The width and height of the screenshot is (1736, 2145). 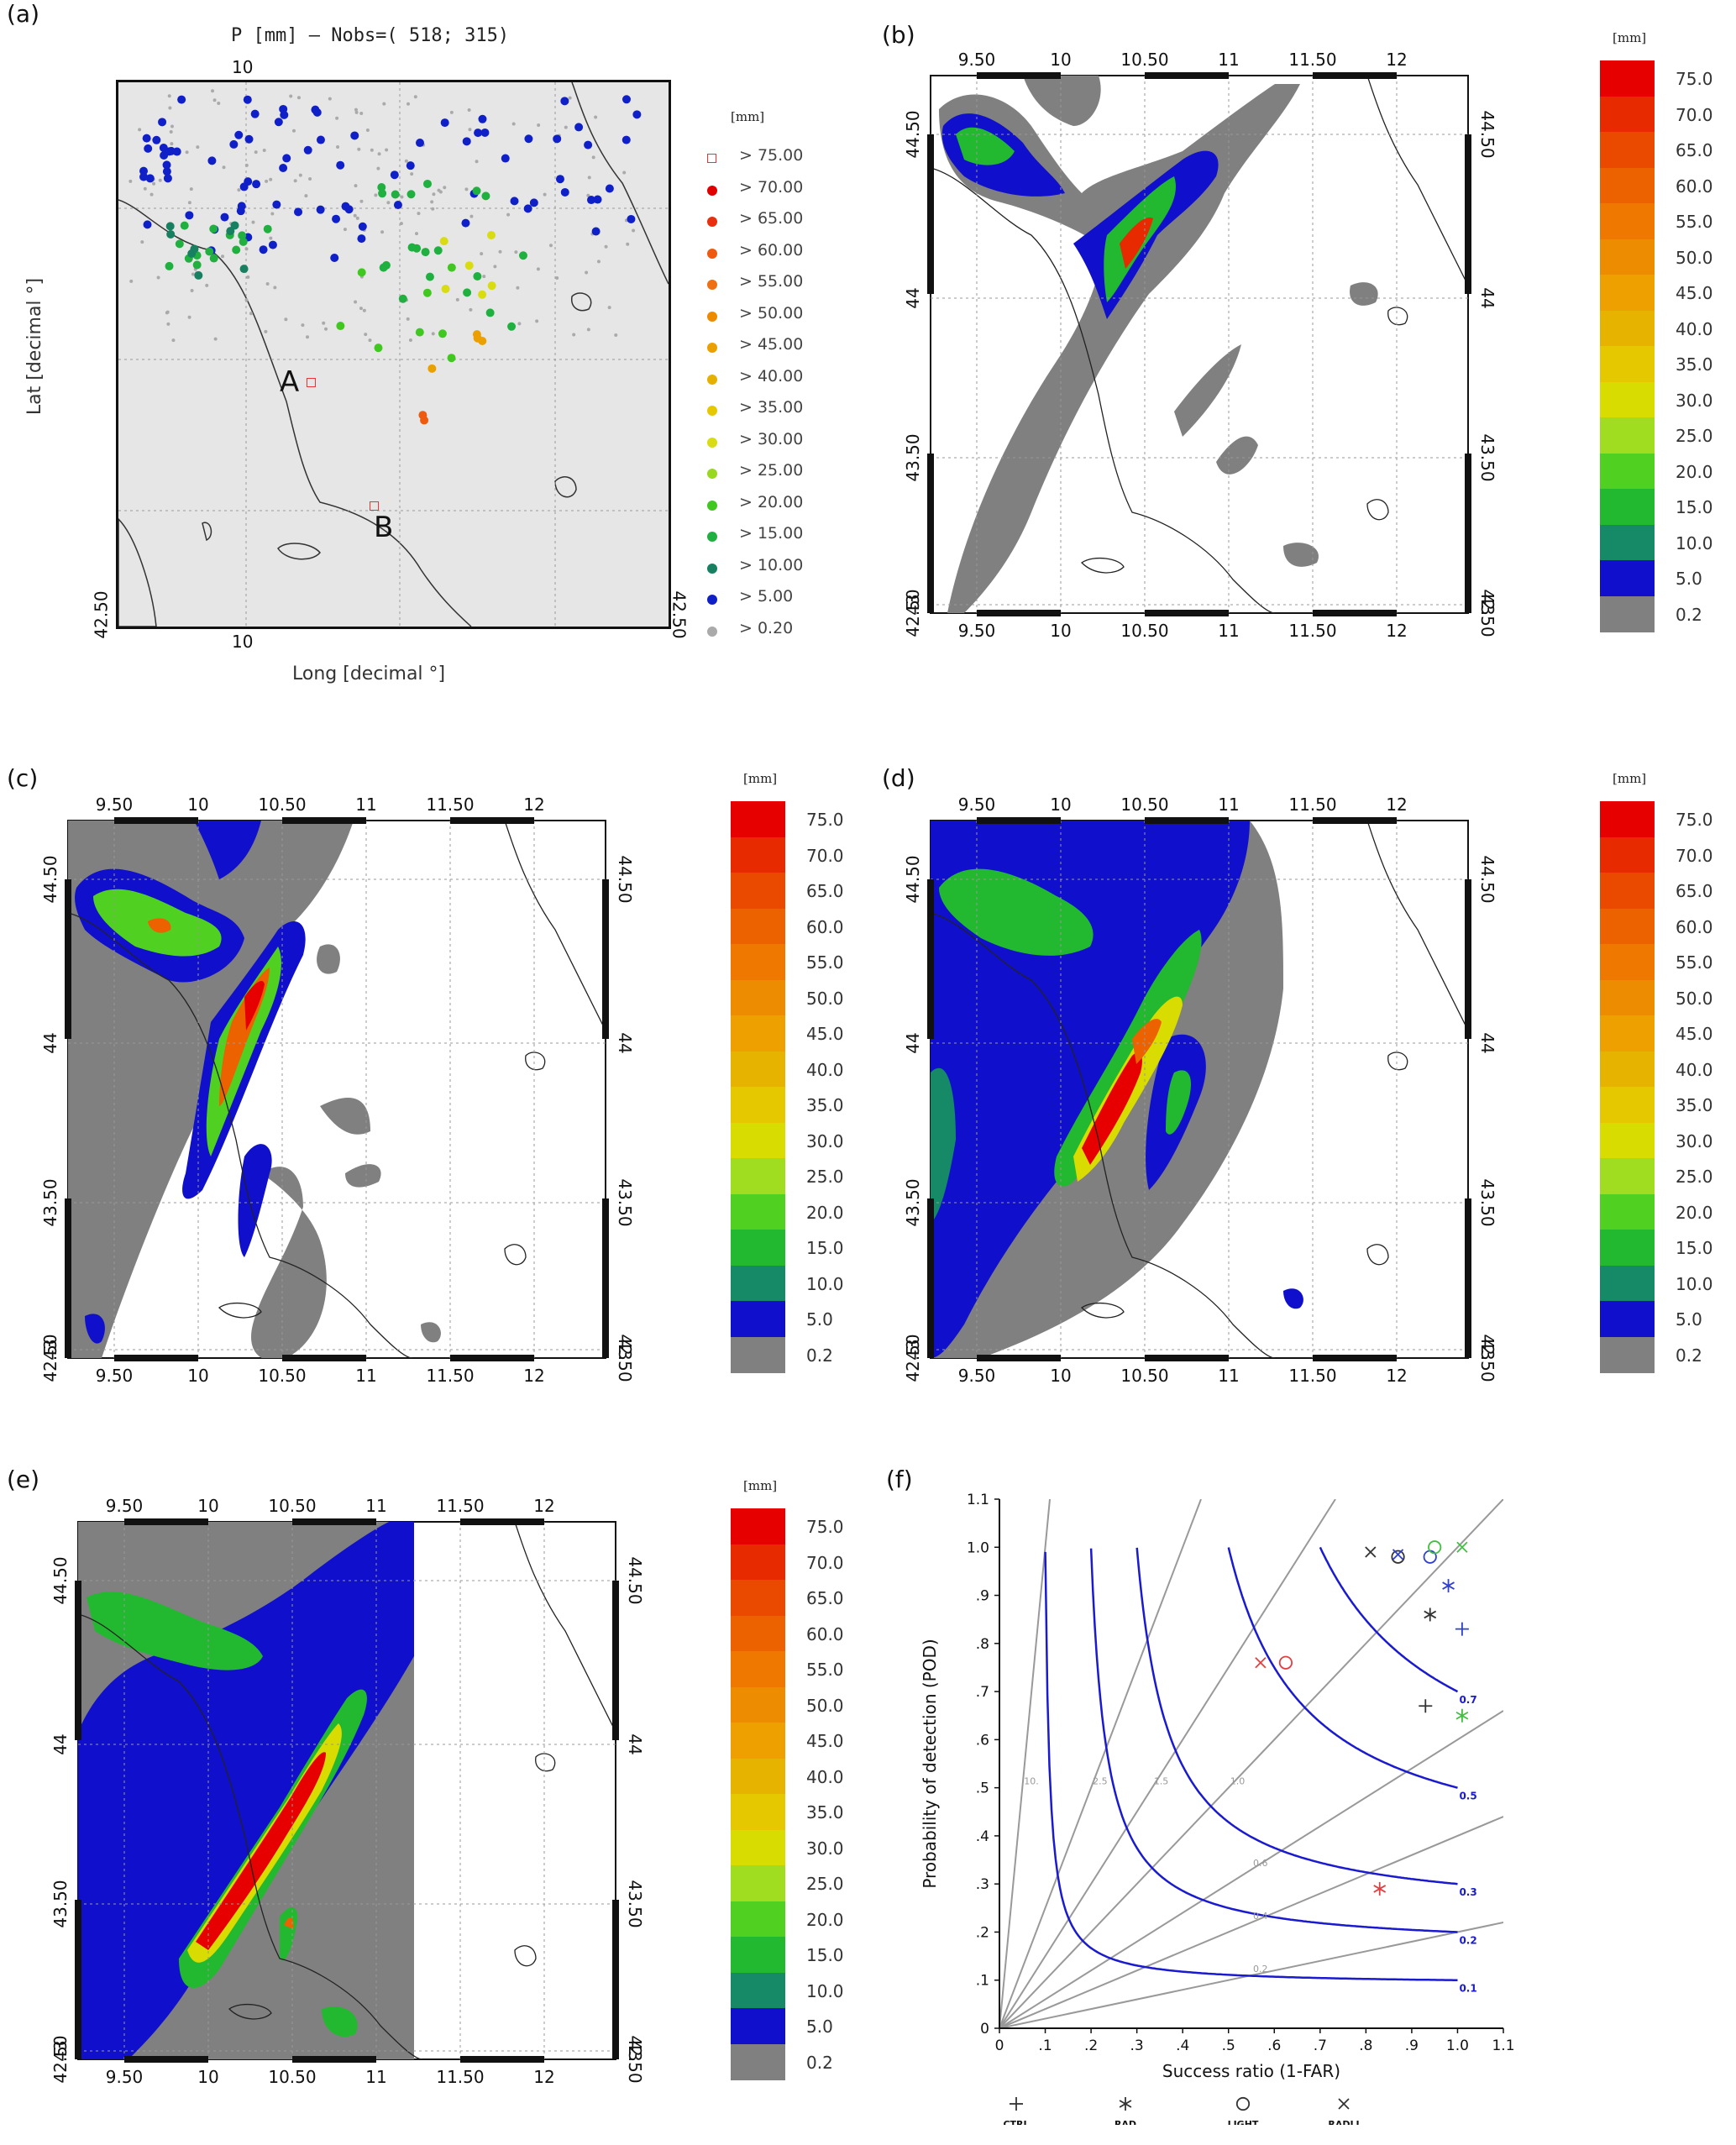 What do you see at coordinates (1694, 542) in the screenshot?
I see `colorbar-label: 10.0` at bounding box center [1694, 542].